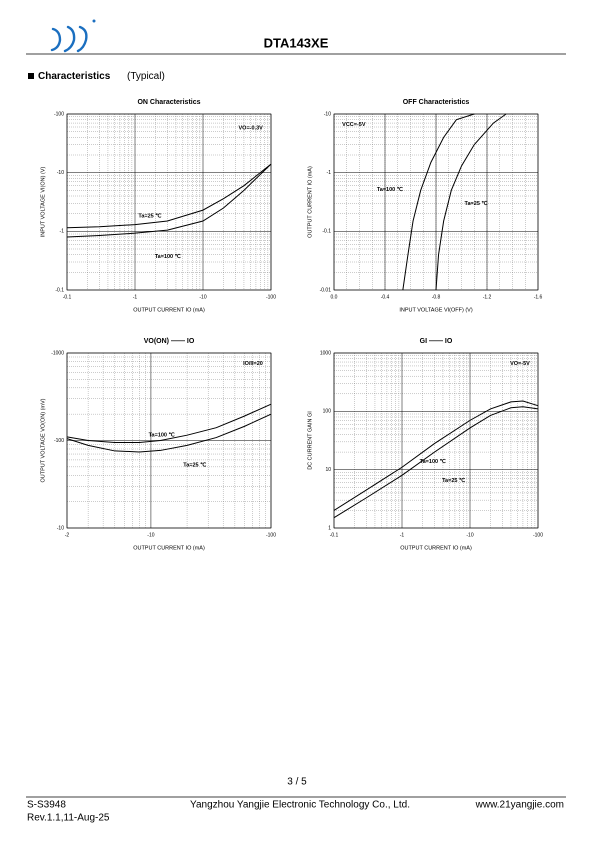  Describe the element at coordinates (327, 412) in the screenshot. I see `y-tick-label: 100` at that location.